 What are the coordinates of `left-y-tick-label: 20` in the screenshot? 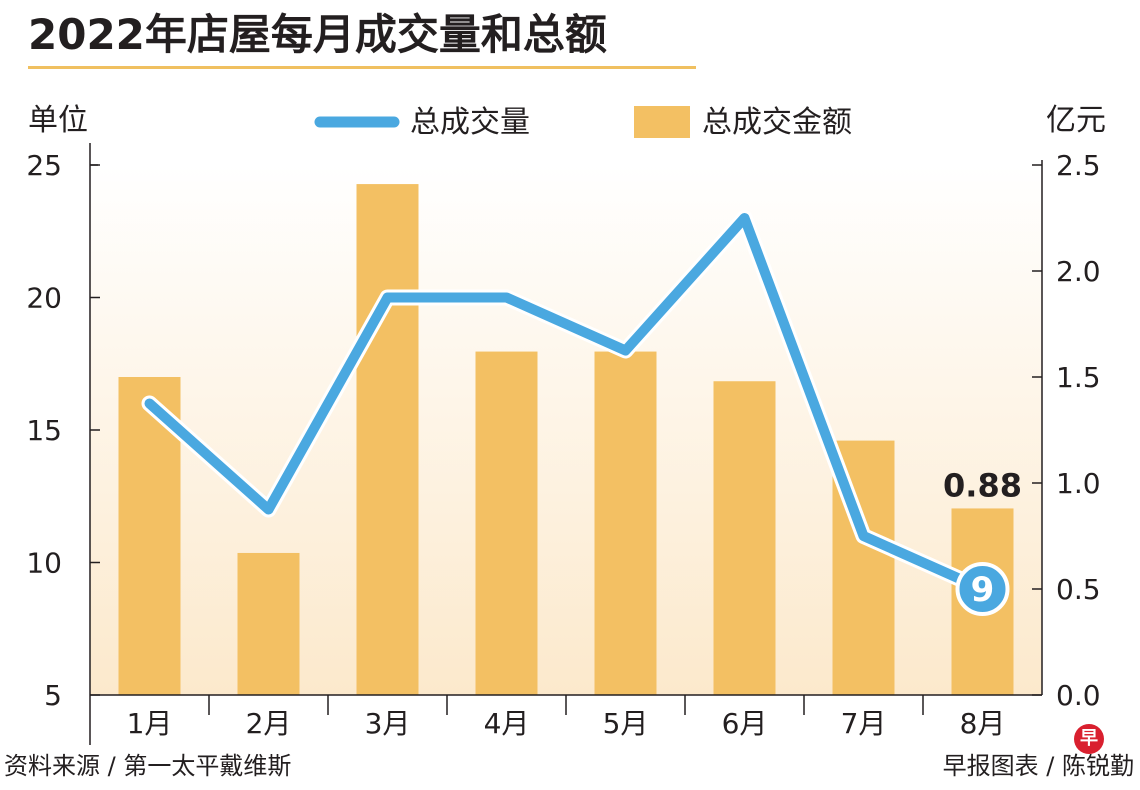 It's located at (44, 298).